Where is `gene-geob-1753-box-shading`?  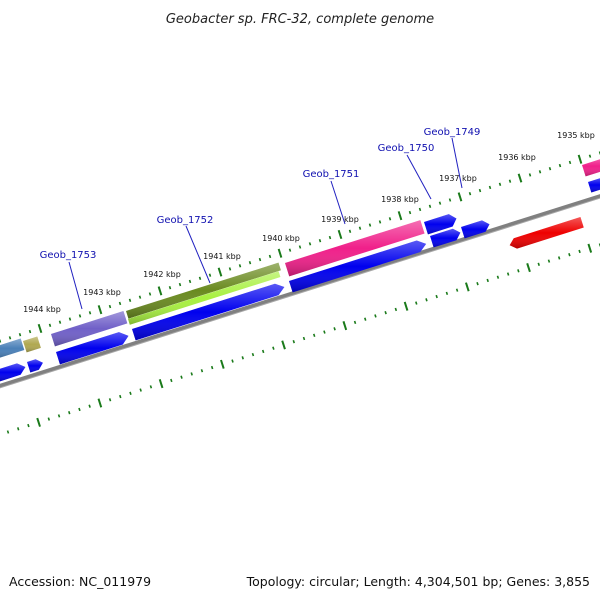
gene-geob-1753-box-shading is located at coordinates (89, 329).